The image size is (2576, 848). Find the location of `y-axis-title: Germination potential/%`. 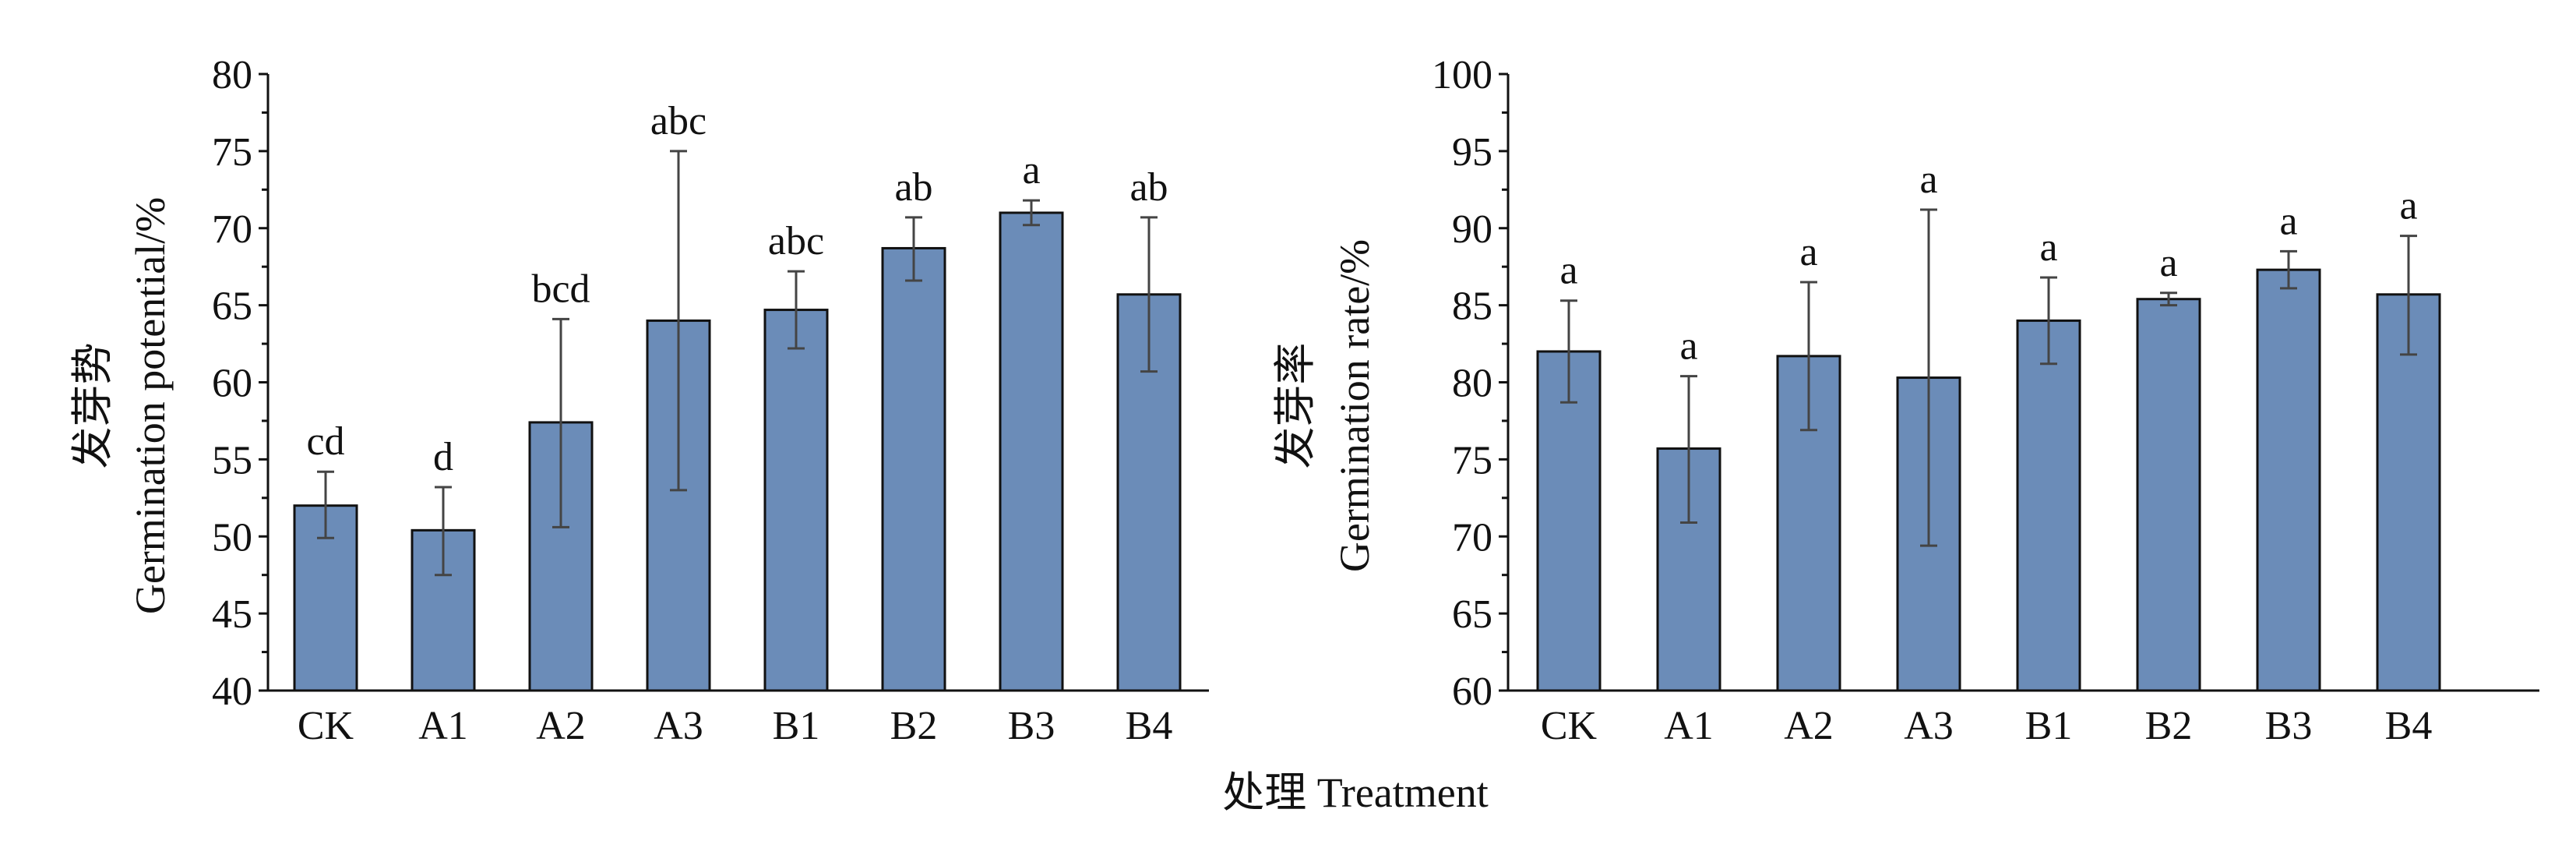

y-axis-title: Germination potential/% is located at coordinates (151, 405).